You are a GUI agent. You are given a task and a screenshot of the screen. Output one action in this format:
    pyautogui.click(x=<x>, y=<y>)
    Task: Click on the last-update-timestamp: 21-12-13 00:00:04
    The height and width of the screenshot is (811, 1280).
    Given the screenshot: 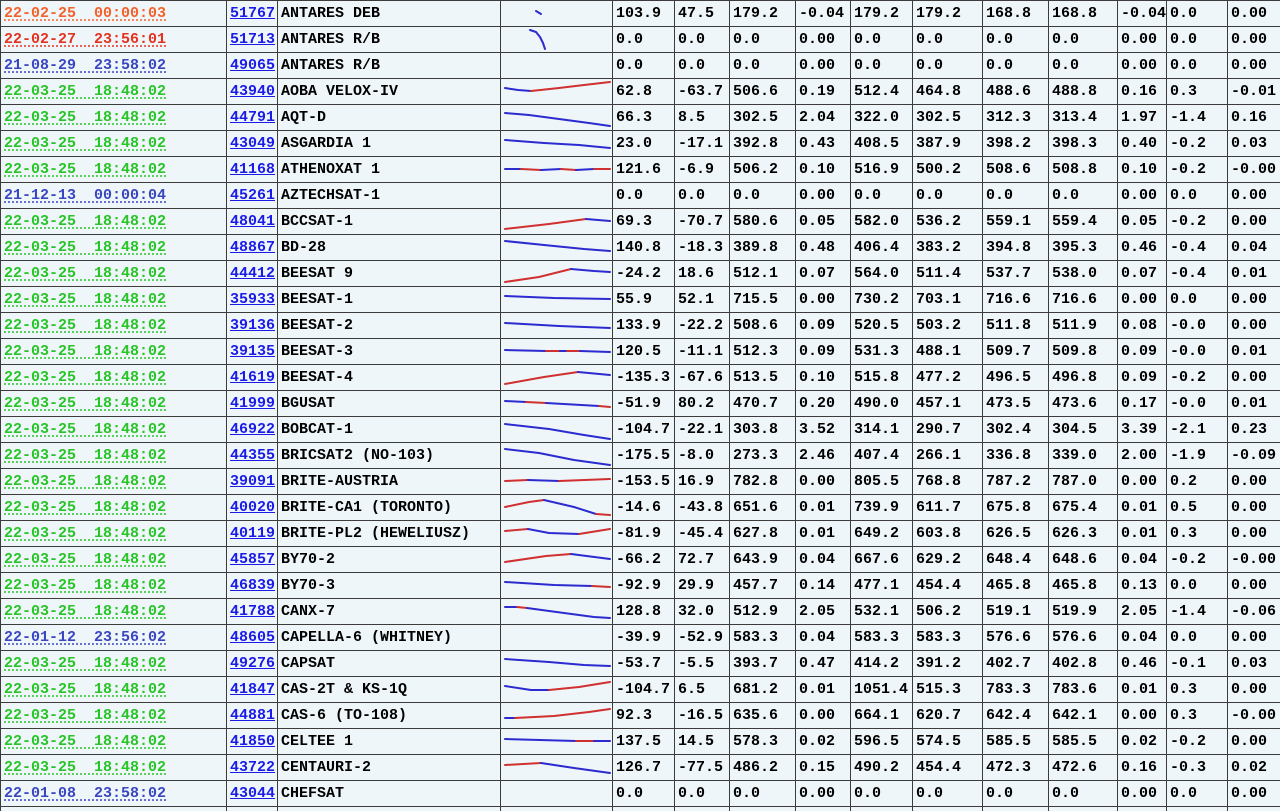 What is the action you would take?
    pyautogui.click(x=85, y=195)
    